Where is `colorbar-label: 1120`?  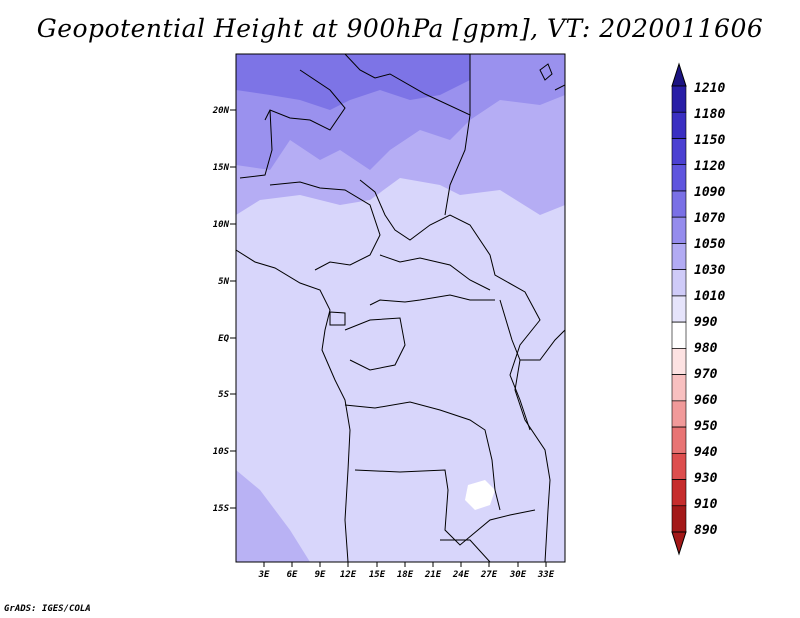 colorbar-label: 1120 is located at coordinates (709, 166).